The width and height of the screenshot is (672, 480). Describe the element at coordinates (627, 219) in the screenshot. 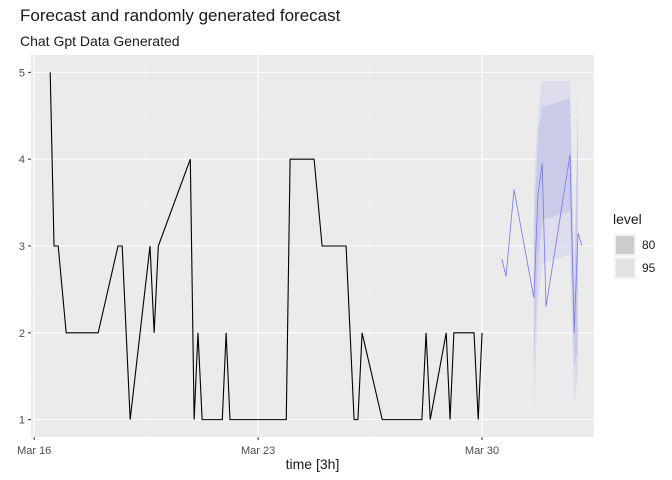

I see `legend-title: level` at that location.